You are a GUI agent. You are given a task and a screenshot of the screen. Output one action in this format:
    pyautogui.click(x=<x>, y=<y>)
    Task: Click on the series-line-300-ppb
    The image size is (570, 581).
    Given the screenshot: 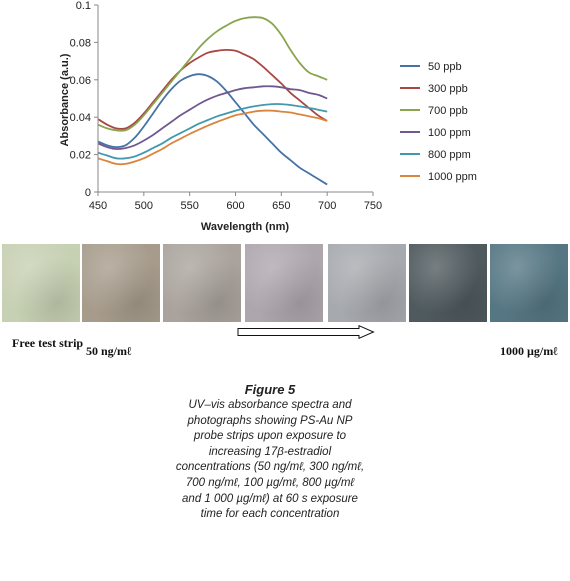 What is the action you would take?
    pyautogui.click(x=212, y=89)
    